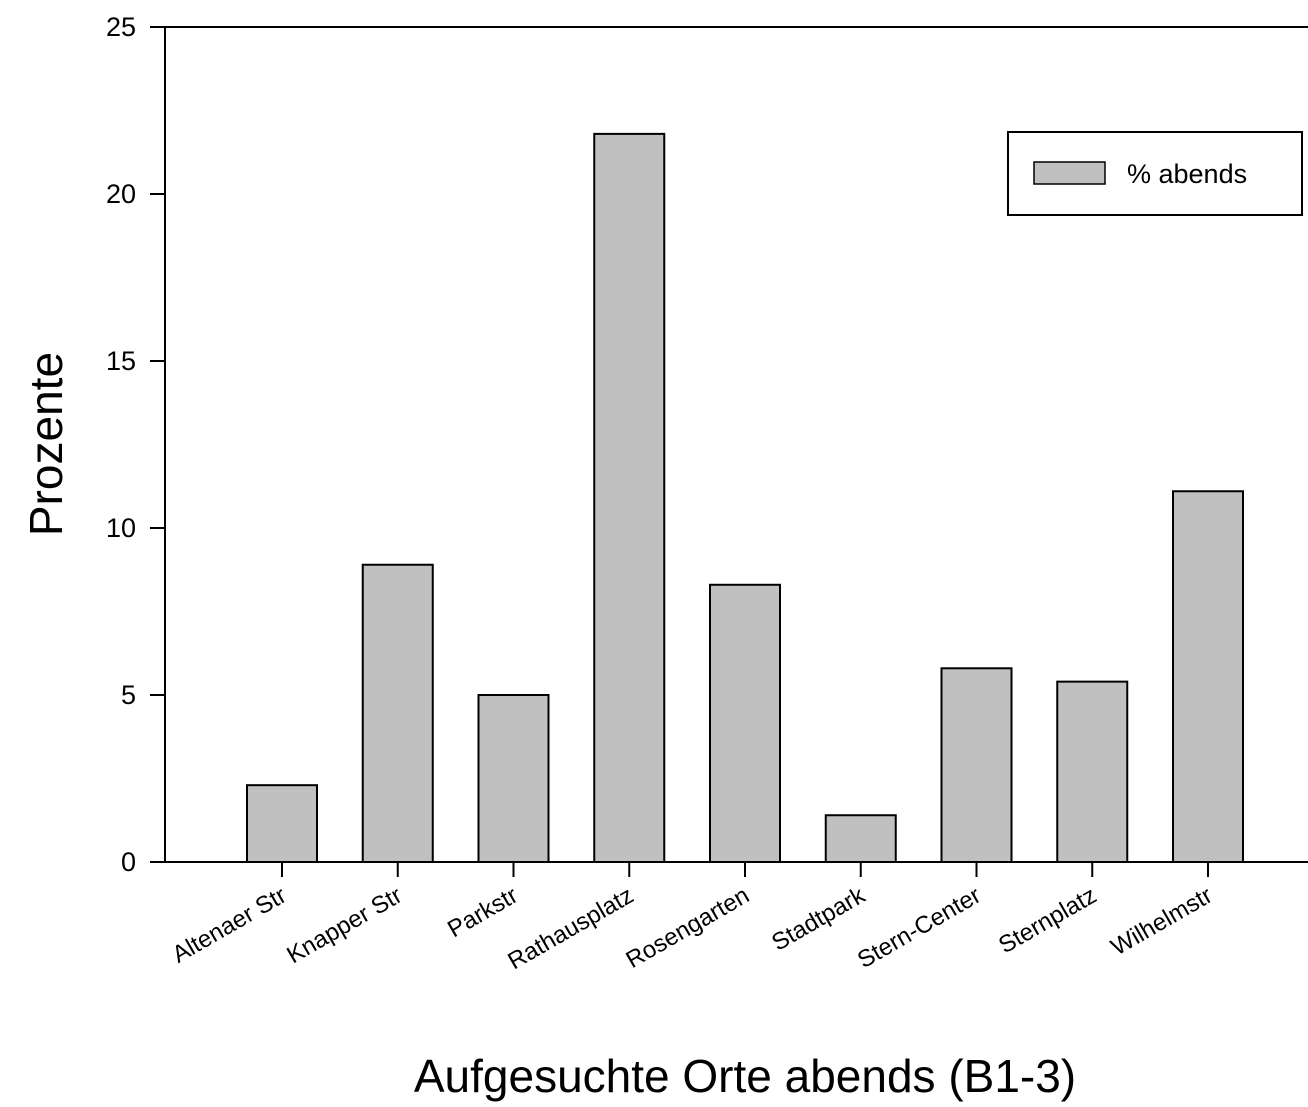 The width and height of the screenshot is (1308, 1107). I want to click on y-tick-label: 0, so click(128, 862).